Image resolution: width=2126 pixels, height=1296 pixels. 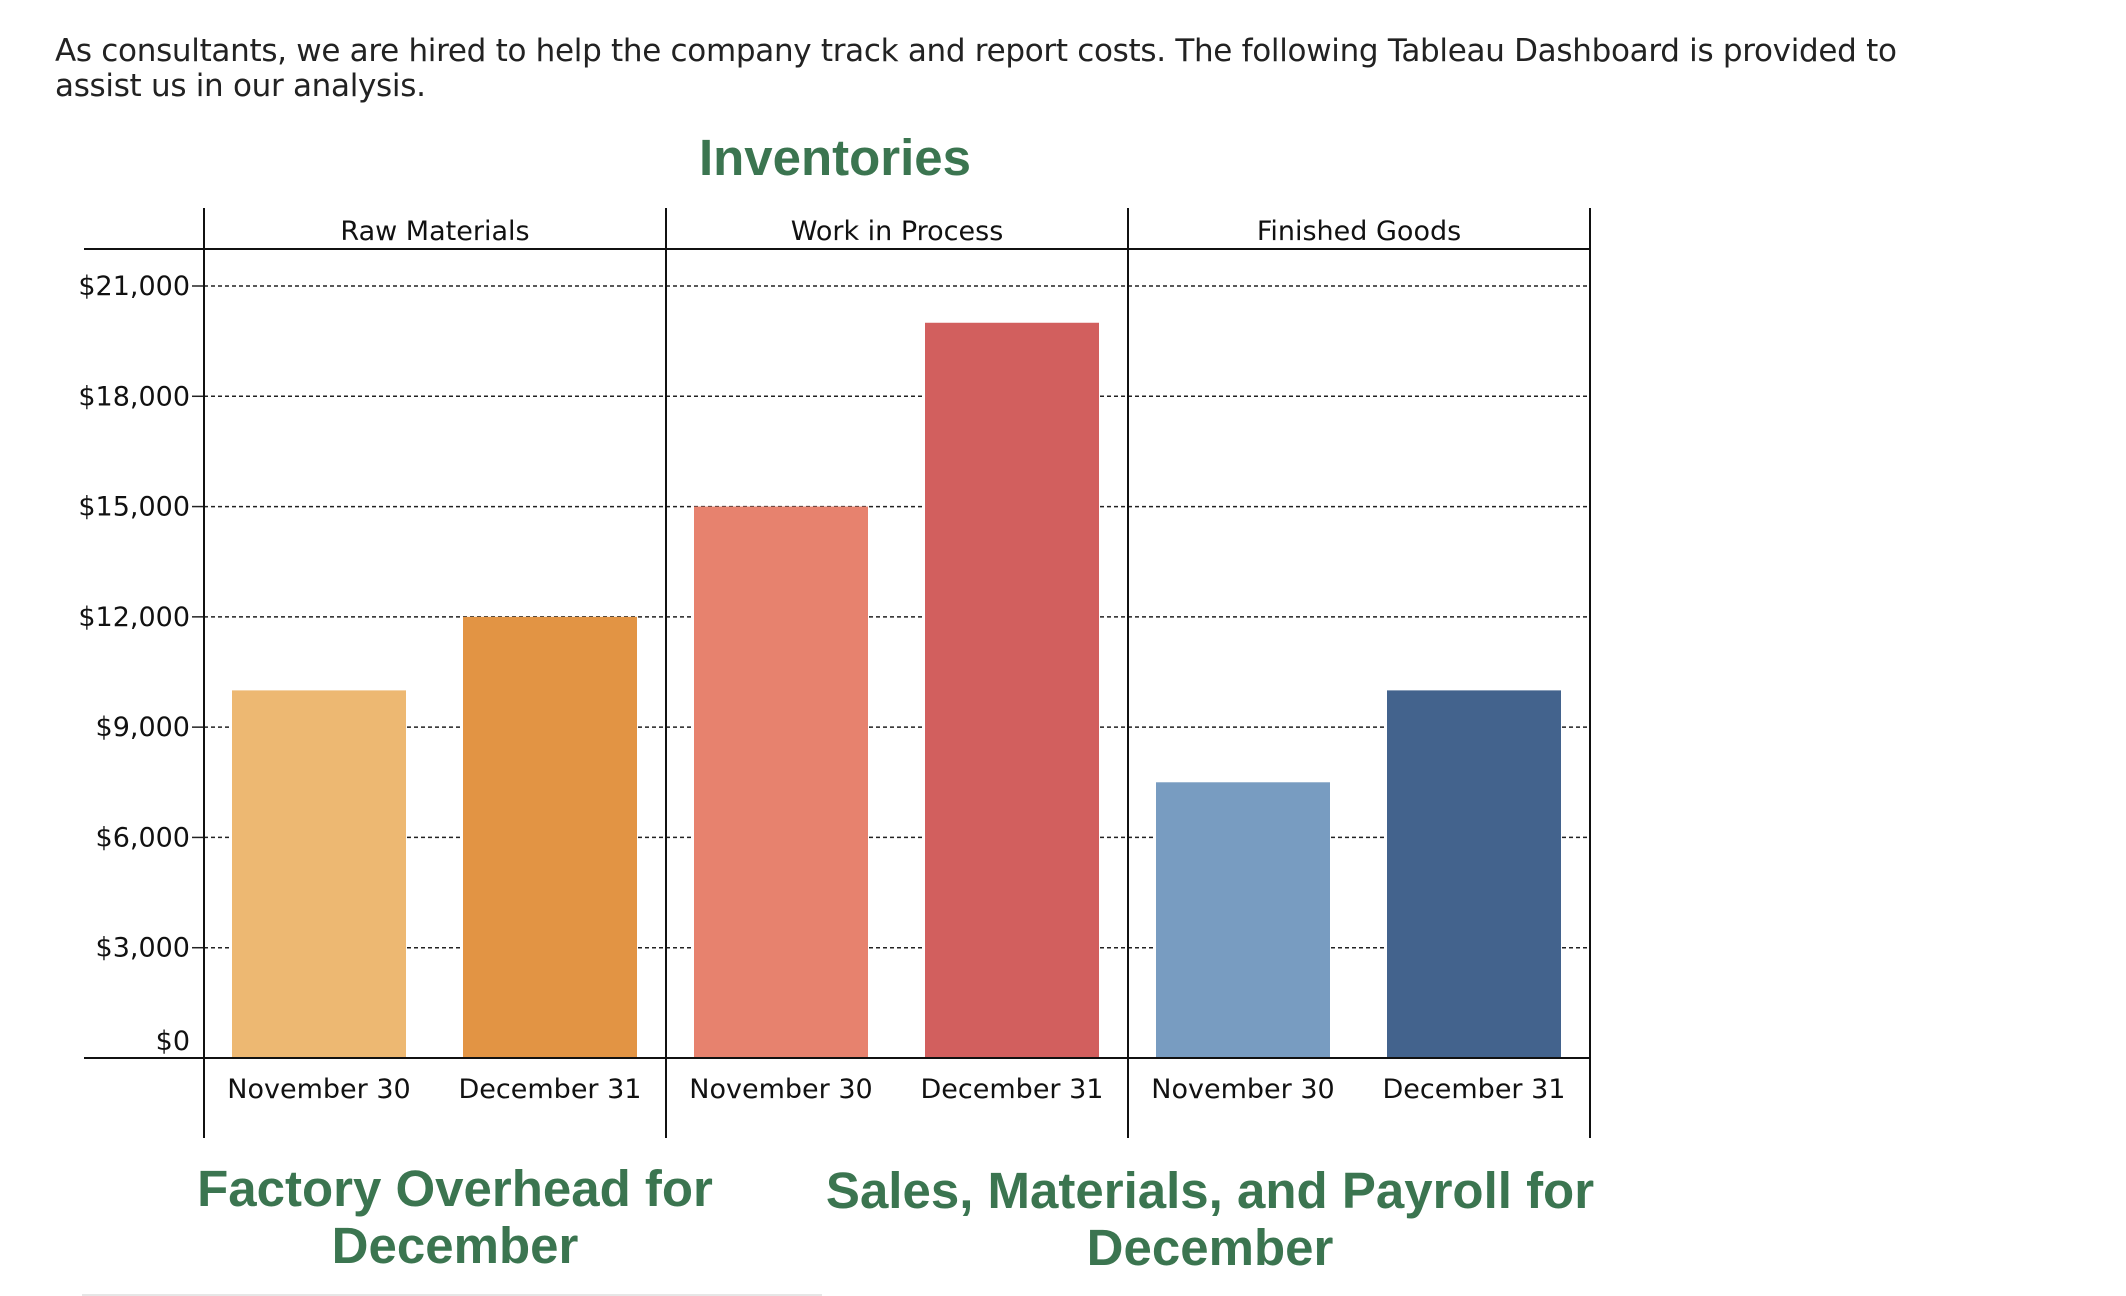 I want to click on y-tick-label: $9,000, so click(x=143, y=727).